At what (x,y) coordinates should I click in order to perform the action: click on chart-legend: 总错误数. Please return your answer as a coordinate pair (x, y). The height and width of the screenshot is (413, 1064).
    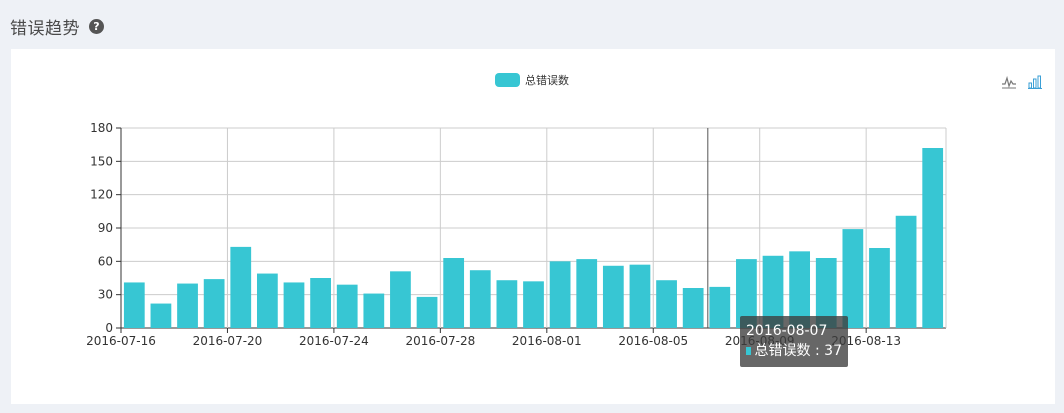
    Looking at the image, I should click on (532, 80).